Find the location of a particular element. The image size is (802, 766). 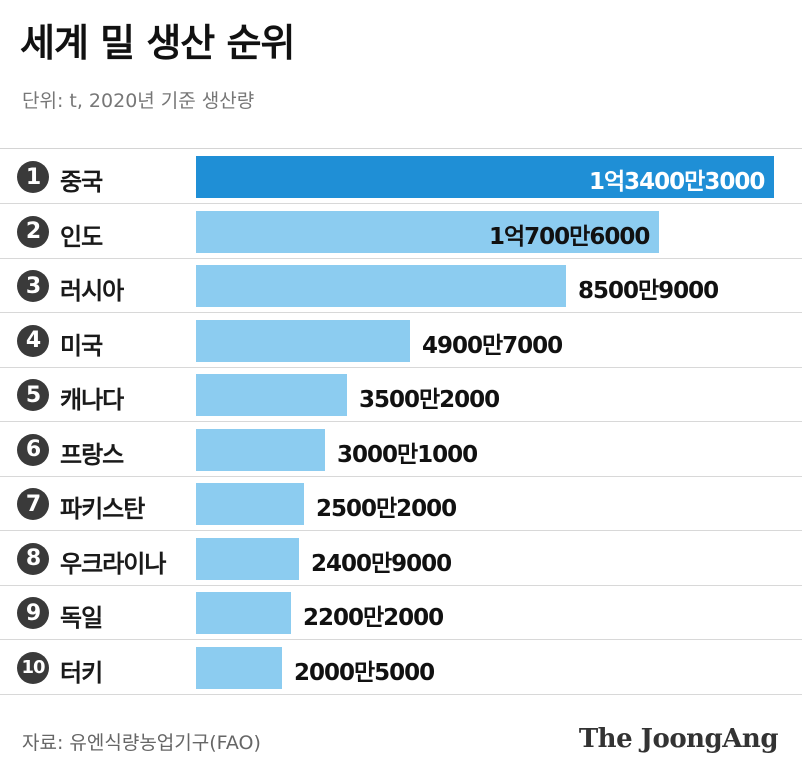

country-label: 우크라이나 is located at coordinates (113, 563).